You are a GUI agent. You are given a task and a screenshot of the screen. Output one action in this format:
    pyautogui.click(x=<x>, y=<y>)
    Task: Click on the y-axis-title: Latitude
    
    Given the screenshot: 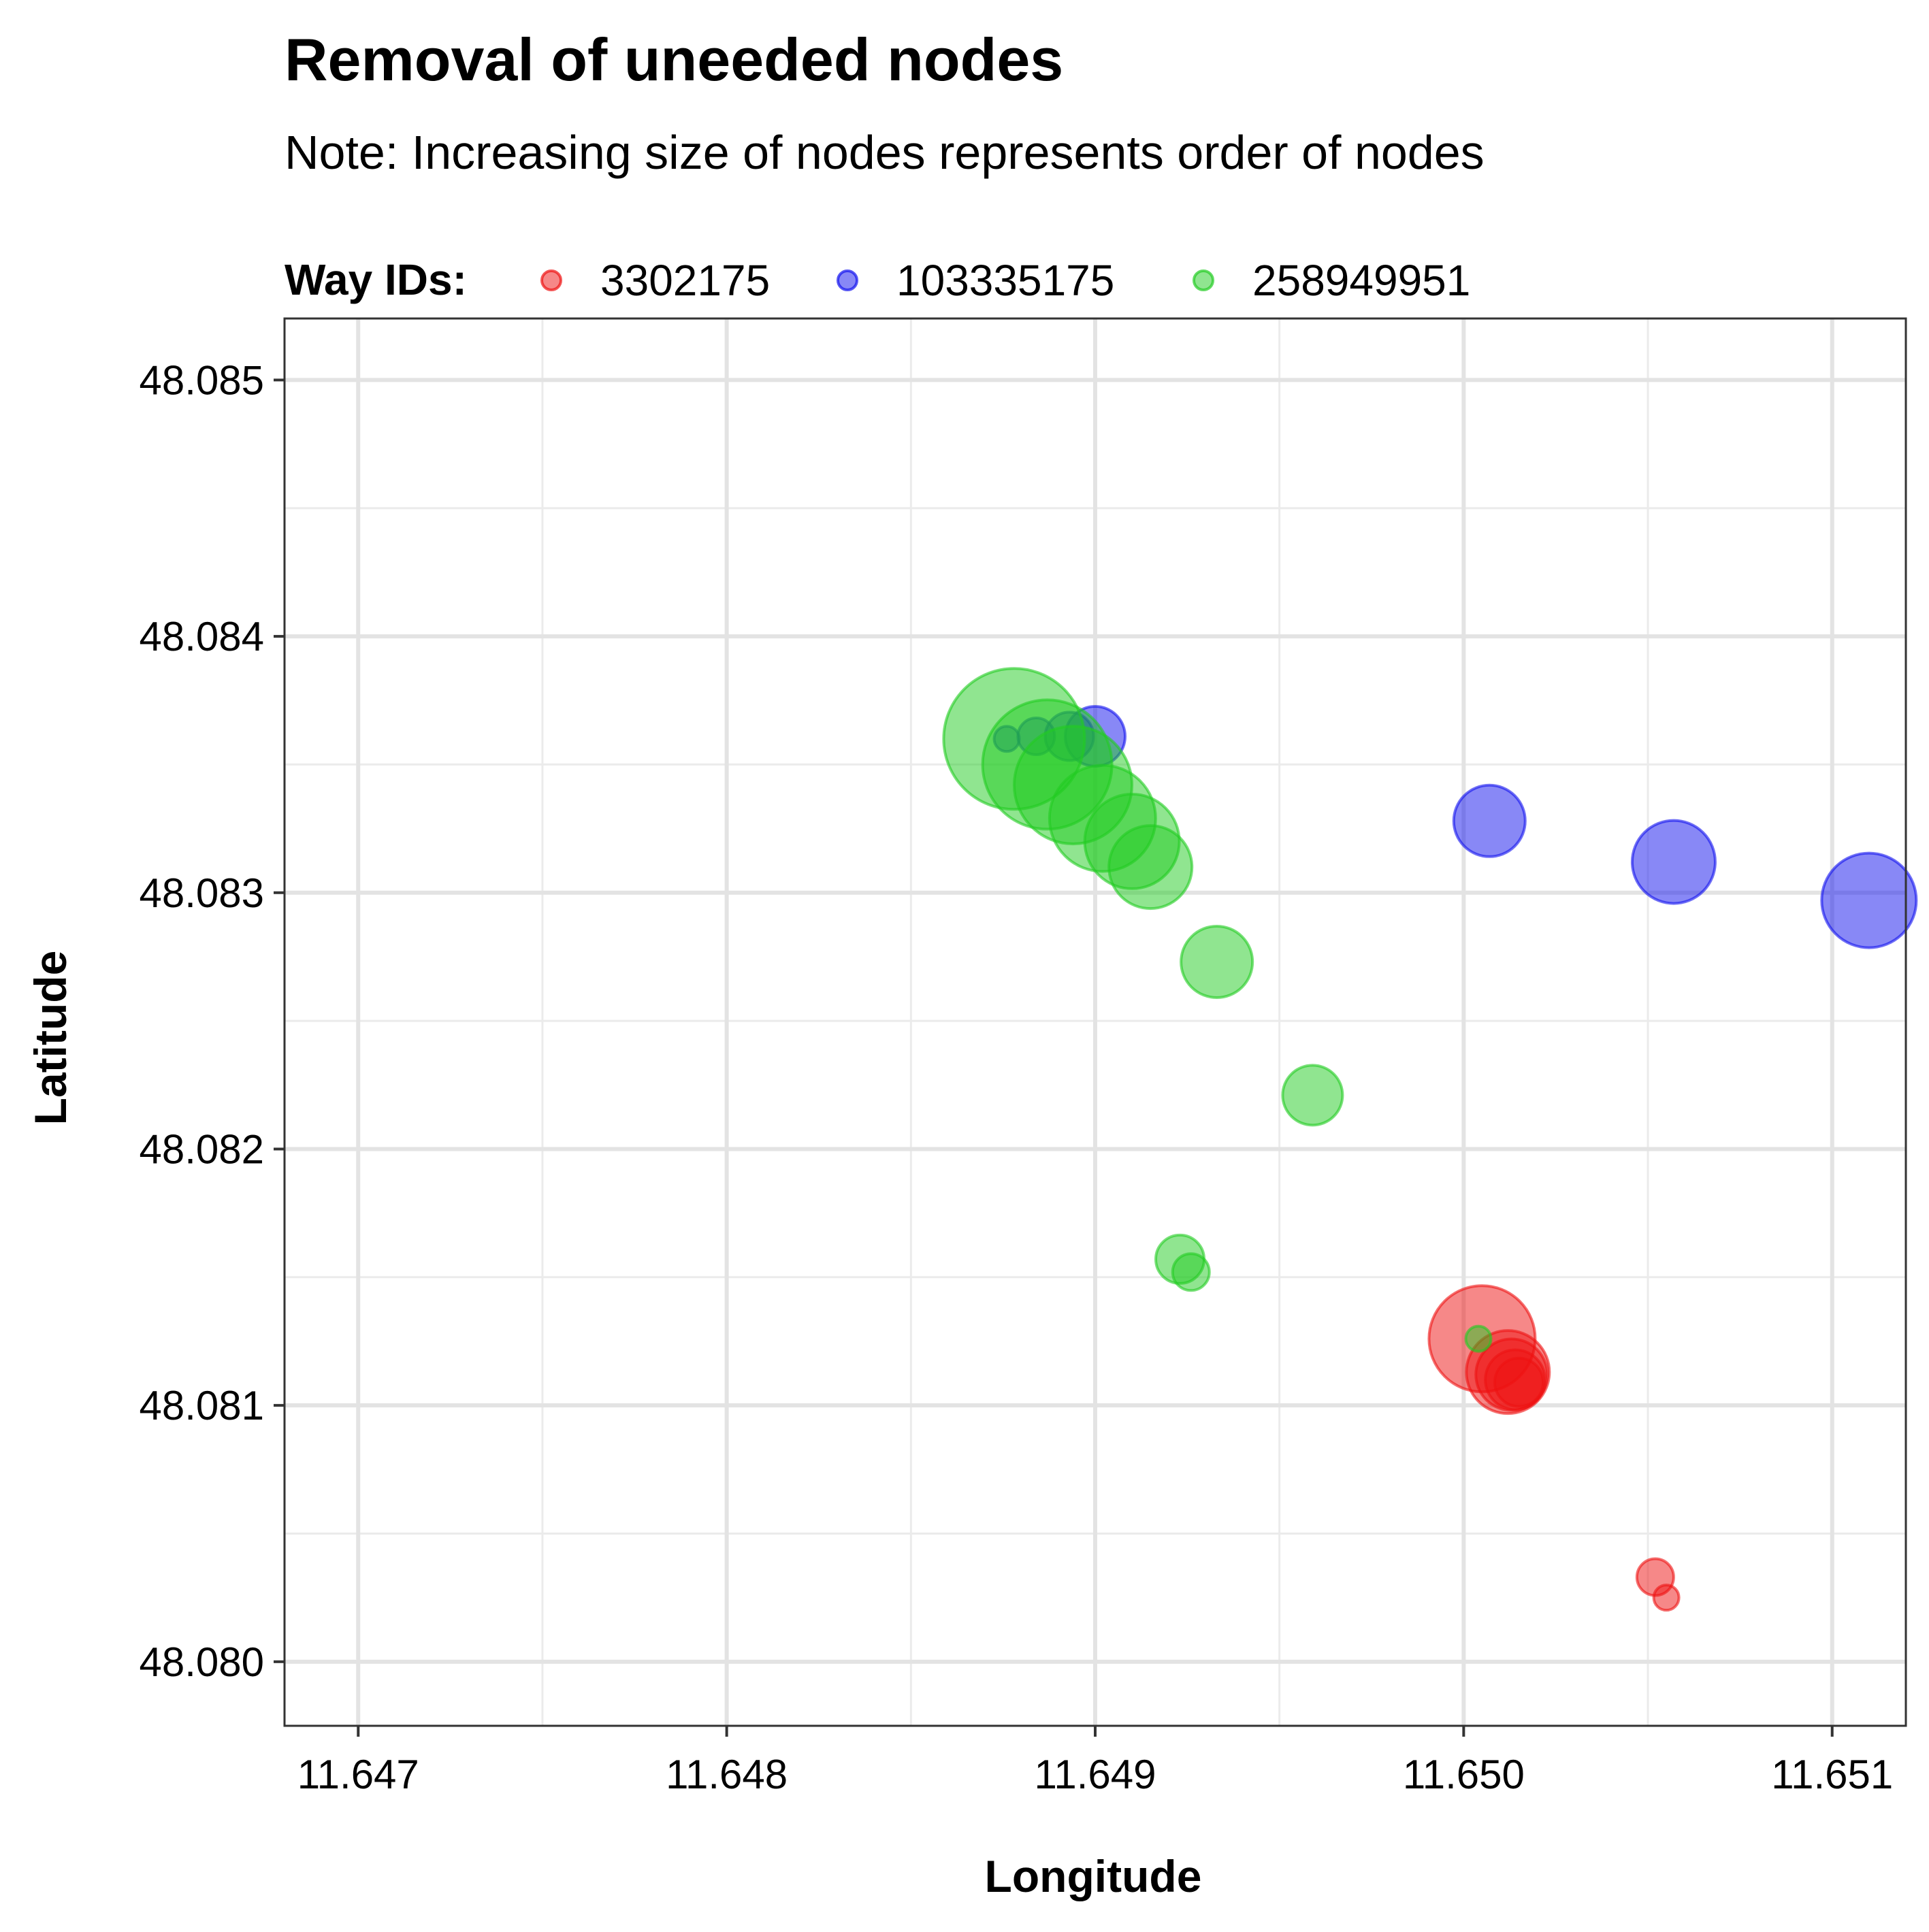 What is the action you would take?
    pyautogui.click(x=50, y=1038)
    